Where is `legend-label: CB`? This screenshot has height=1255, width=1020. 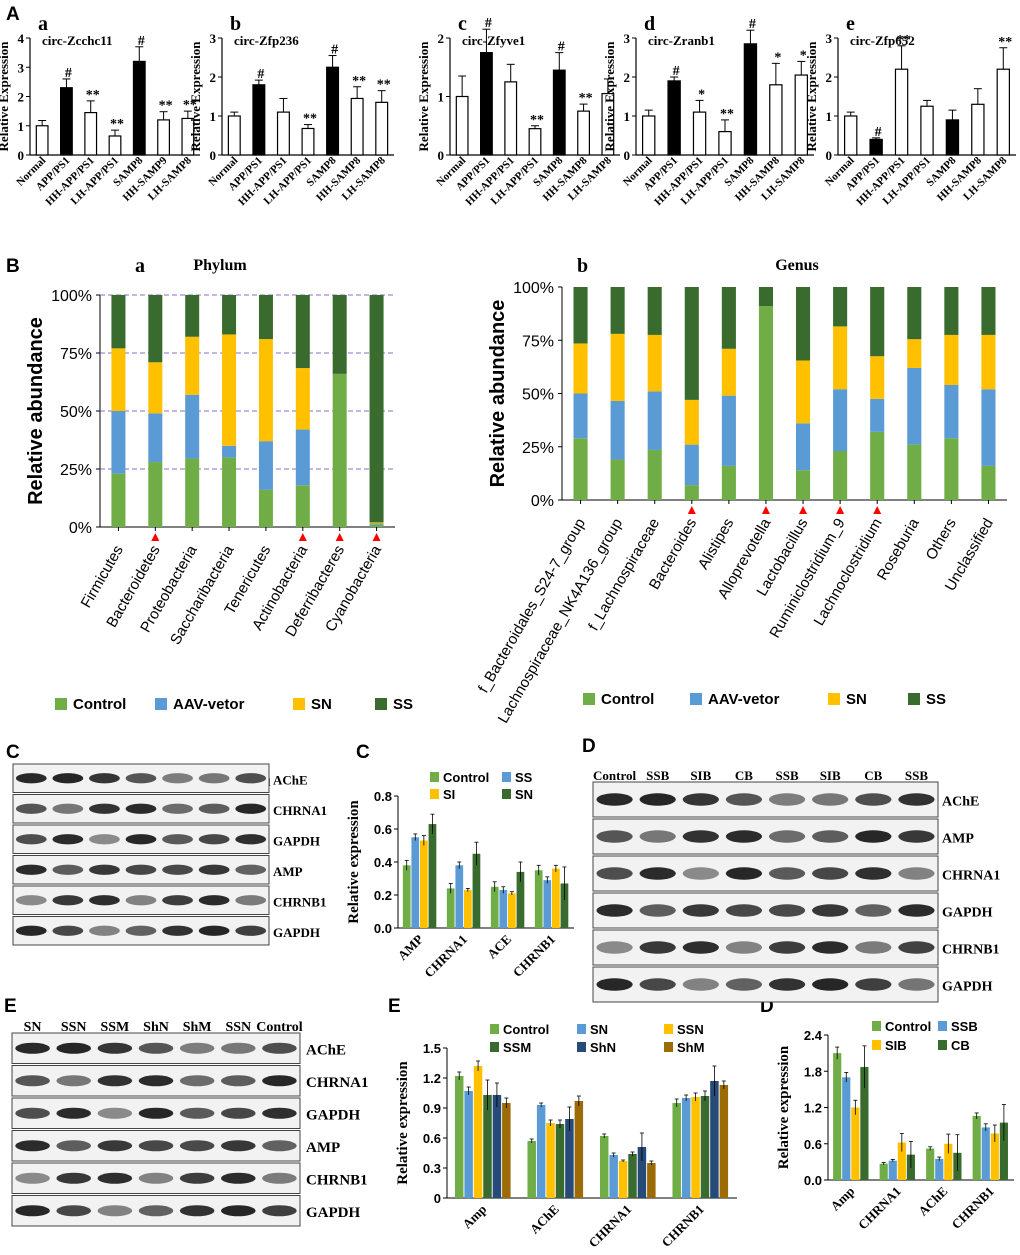
legend-label: CB is located at coordinates (960, 1045).